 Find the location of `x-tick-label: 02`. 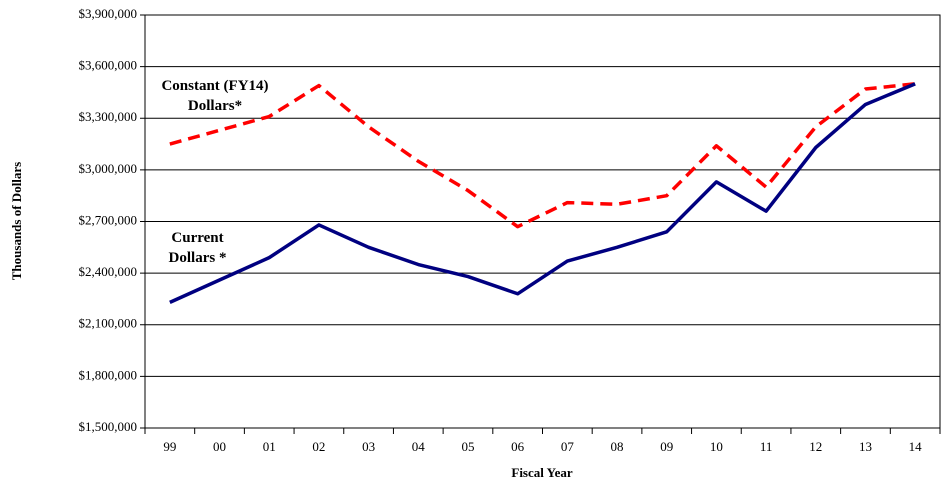

x-tick-label: 02 is located at coordinates (318, 446).